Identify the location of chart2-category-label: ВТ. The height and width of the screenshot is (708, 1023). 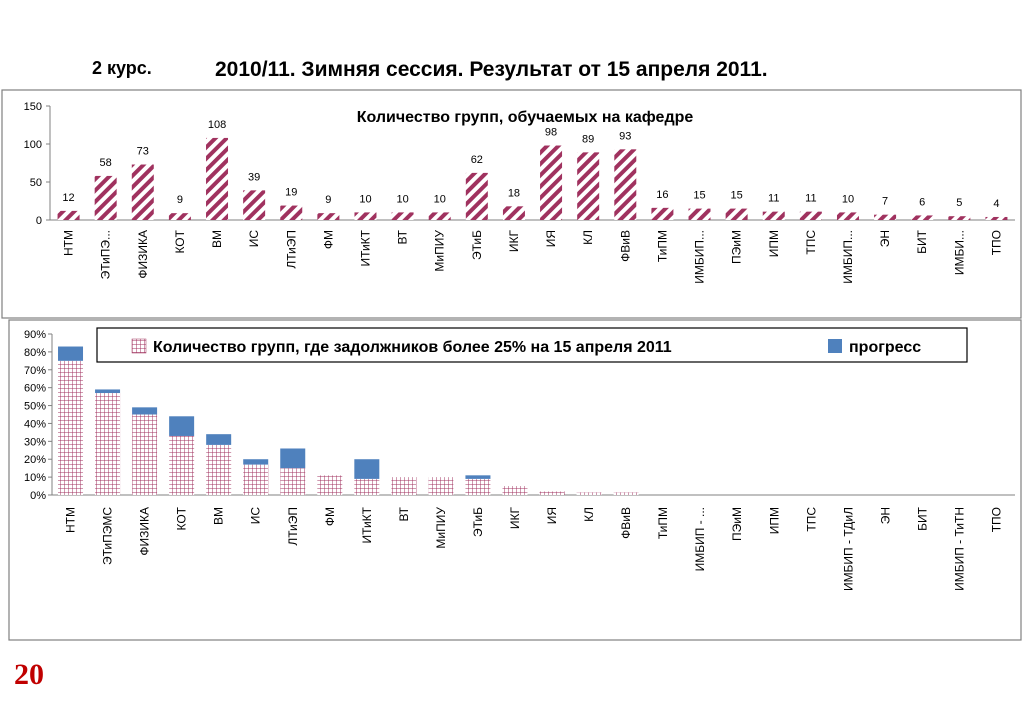
(404, 513).